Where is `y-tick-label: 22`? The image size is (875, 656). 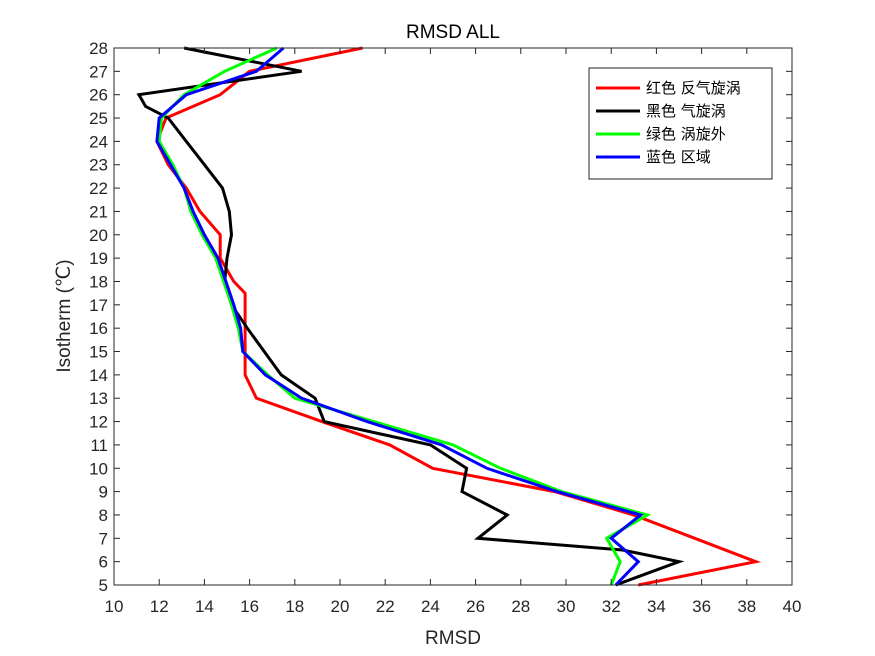 y-tick-label: 22 is located at coordinates (98, 188).